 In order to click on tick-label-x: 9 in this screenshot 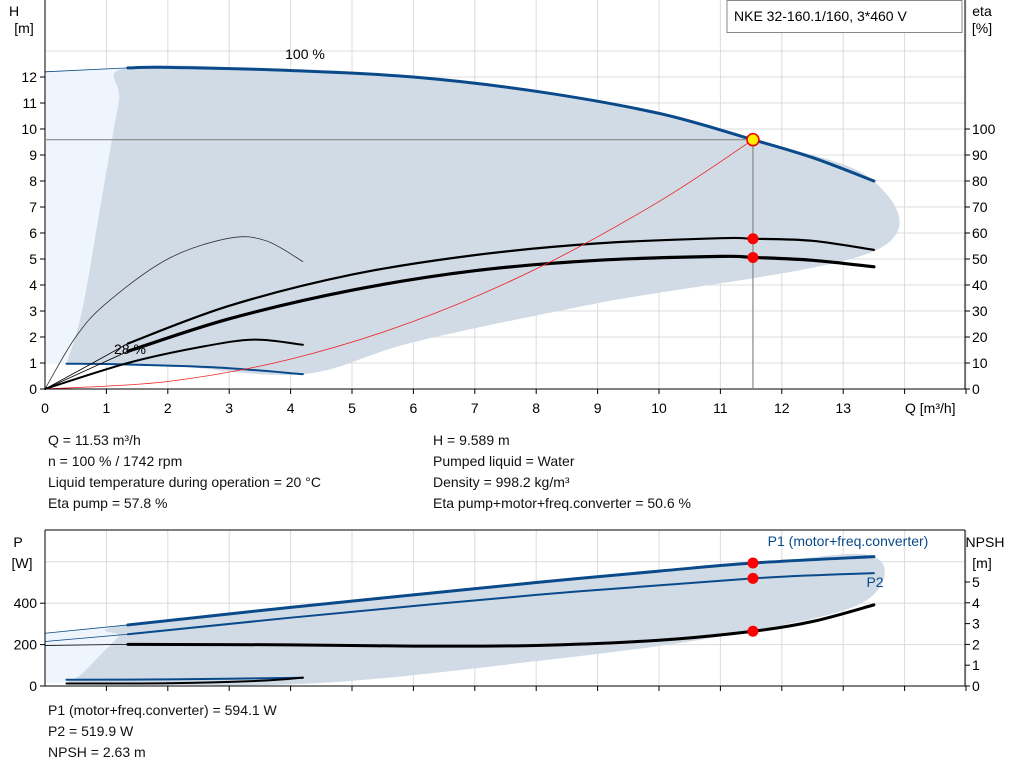, I will do `click(598, 408)`.